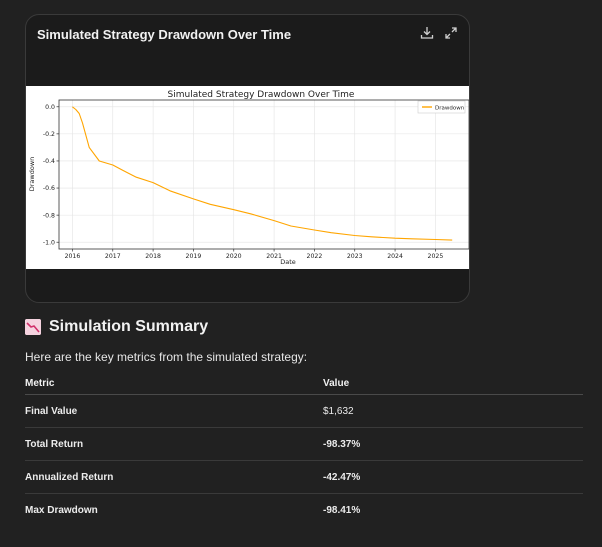 This screenshot has height=547, width=602. I want to click on table-row: Annualized Return -42.47%, so click(304, 477).